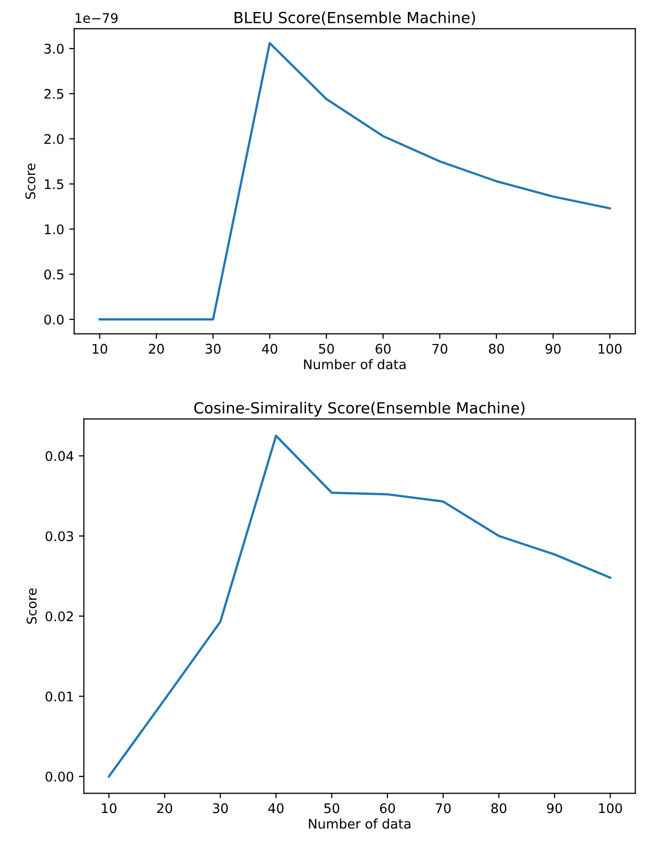 Image resolution: width=645 pixels, height=843 pixels. I want to click on y-tick-label: 3.0, so click(54, 49).